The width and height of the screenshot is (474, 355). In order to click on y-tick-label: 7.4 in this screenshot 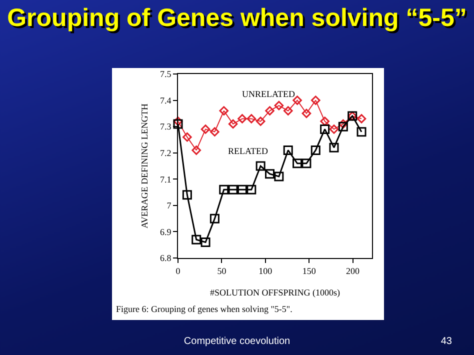, I will do `click(166, 100)`.